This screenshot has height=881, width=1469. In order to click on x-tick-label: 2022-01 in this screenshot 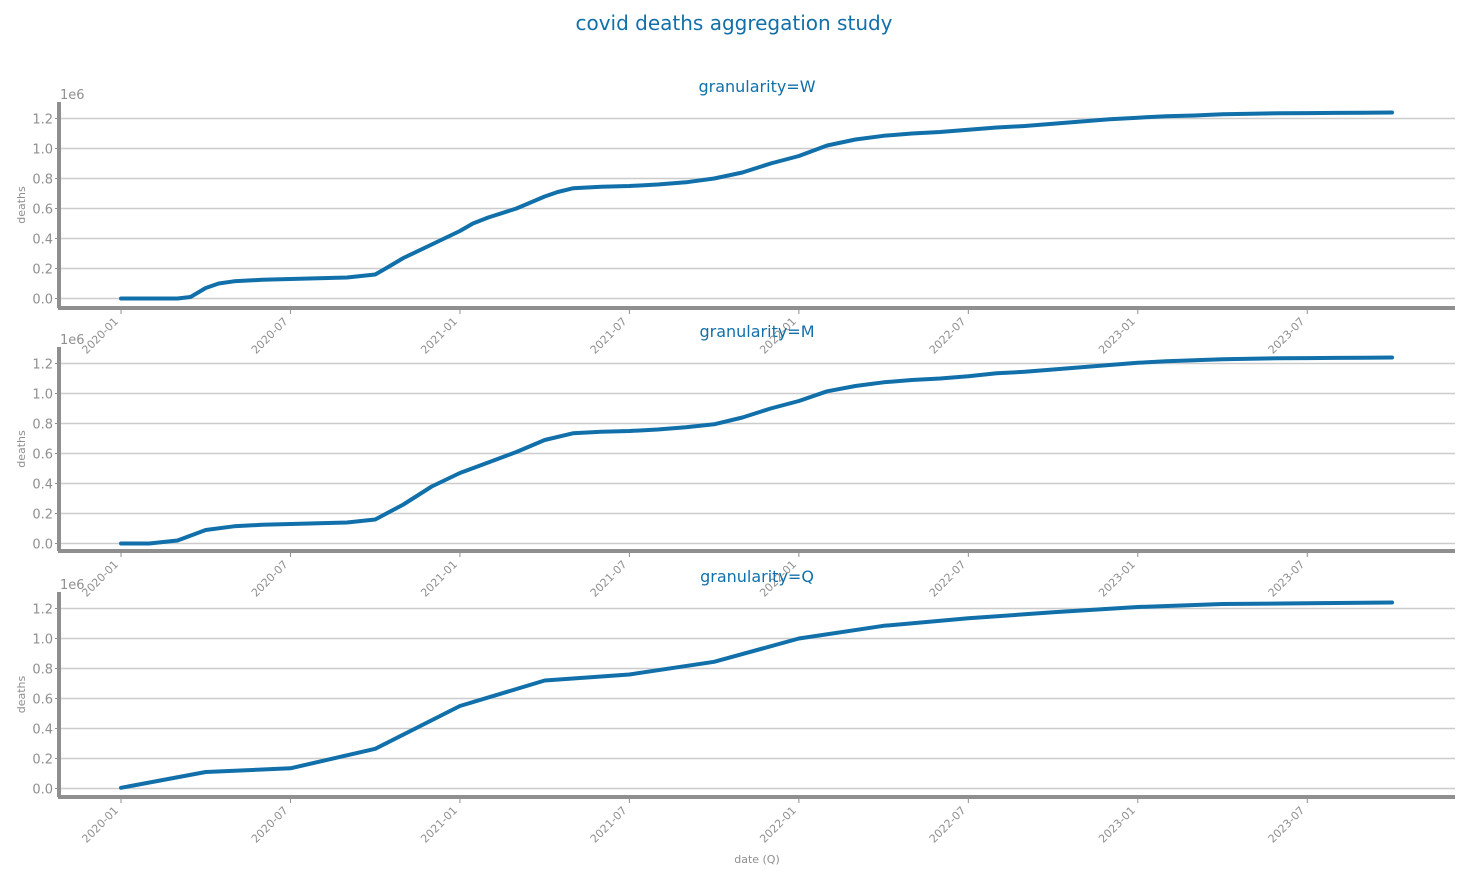, I will do `click(778, 825)`.